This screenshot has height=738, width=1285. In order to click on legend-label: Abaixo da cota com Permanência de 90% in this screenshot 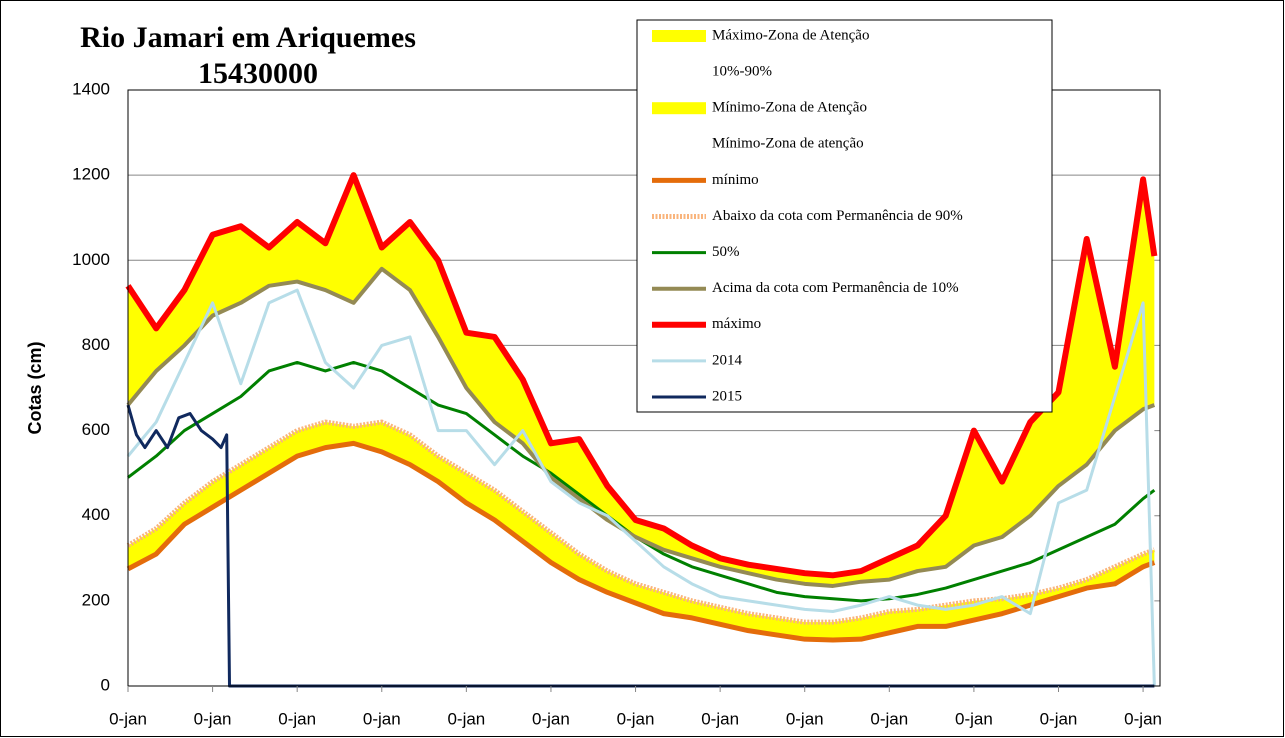, I will do `click(837, 216)`.